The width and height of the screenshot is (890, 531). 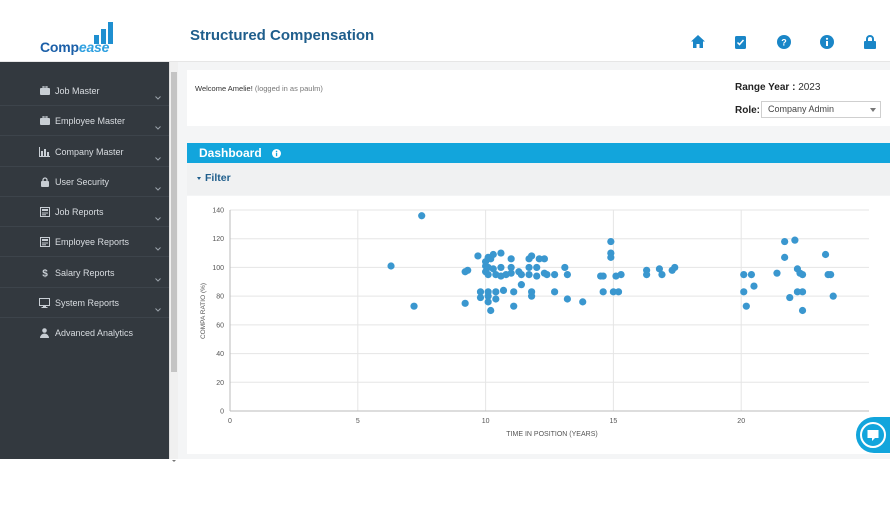 I want to click on scroll-thumb, so click(x=174, y=222).